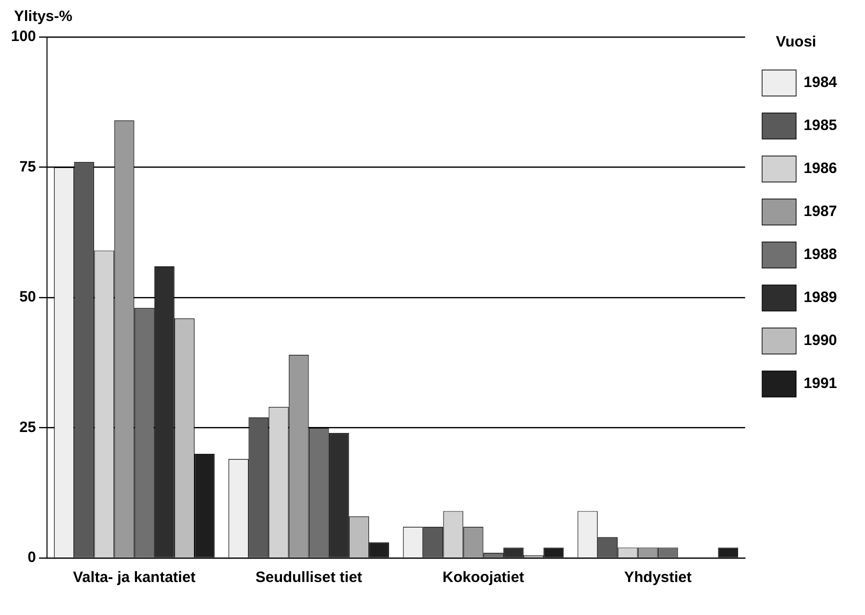 Image resolution: width=865 pixels, height=615 pixels. Describe the element at coordinates (32, 557) in the screenshot. I see `y-tick-label: 0` at that location.